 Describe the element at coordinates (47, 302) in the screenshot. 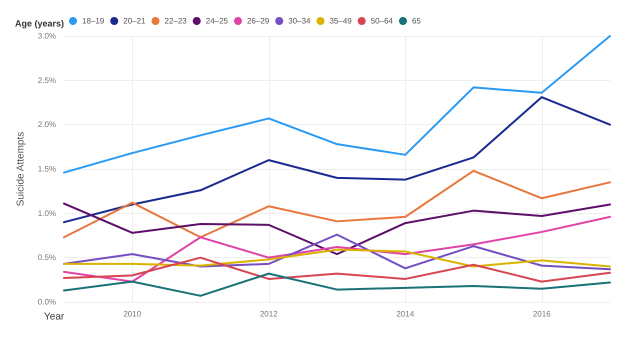

I see `y-tick-label: 0.0%` at that location.